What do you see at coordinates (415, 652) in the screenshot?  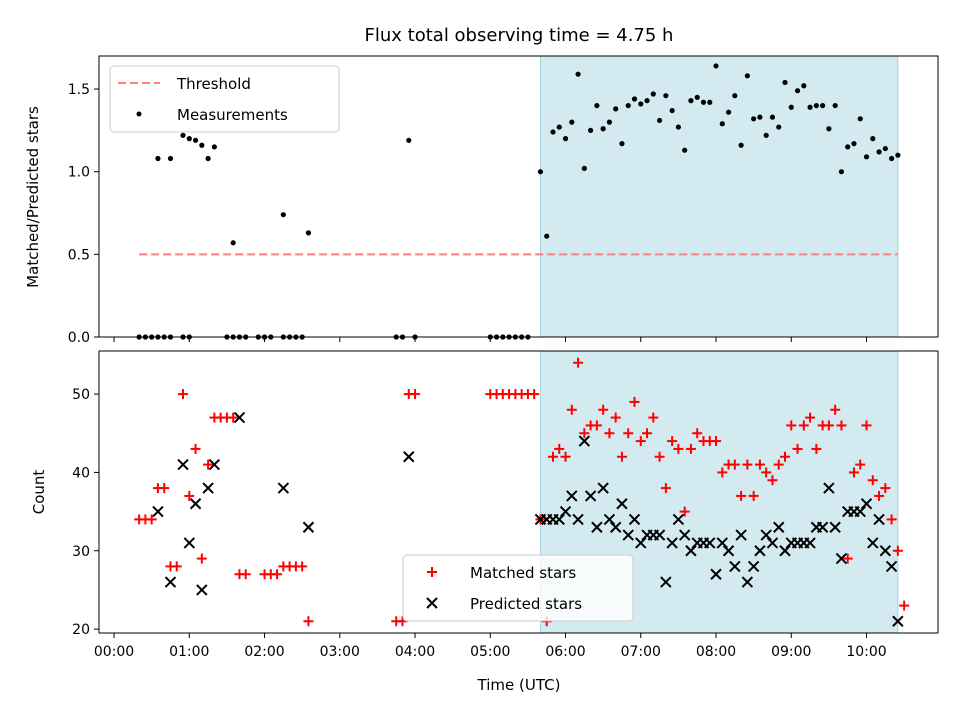 I see `x-tick-label: 04:00` at bounding box center [415, 652].